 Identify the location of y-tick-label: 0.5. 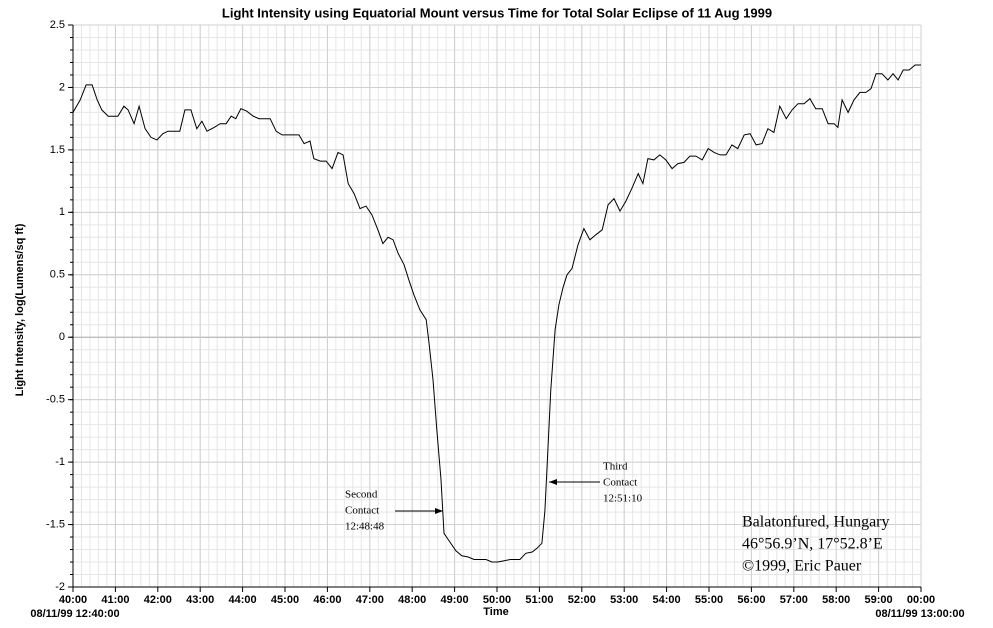
(57, 275).